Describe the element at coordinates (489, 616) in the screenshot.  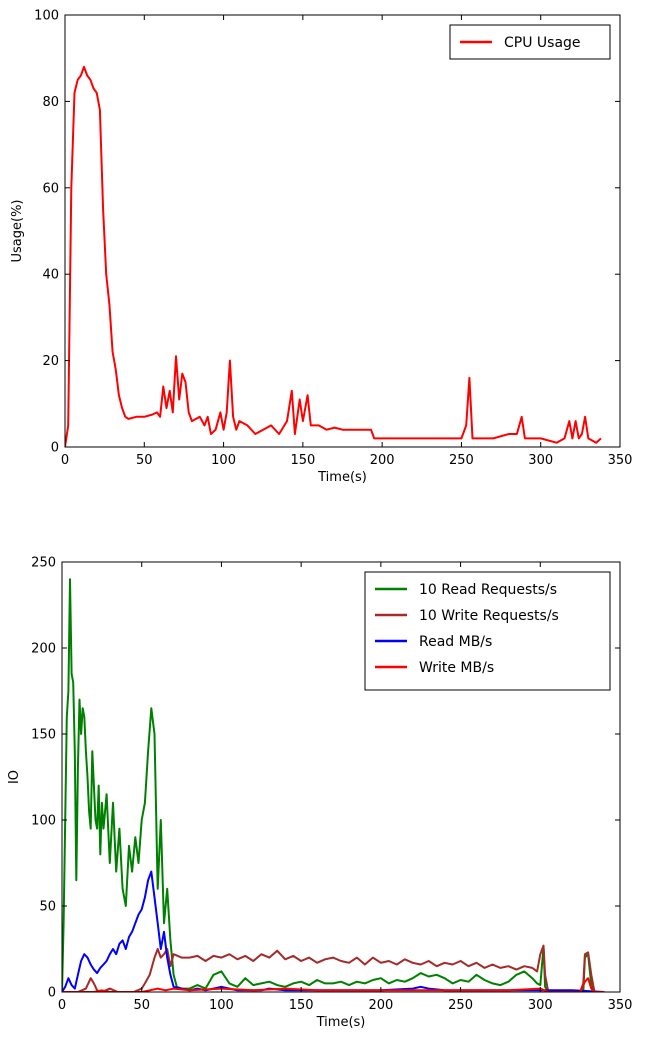
I see `legend-label: 10 Write Requests/s` at that location.